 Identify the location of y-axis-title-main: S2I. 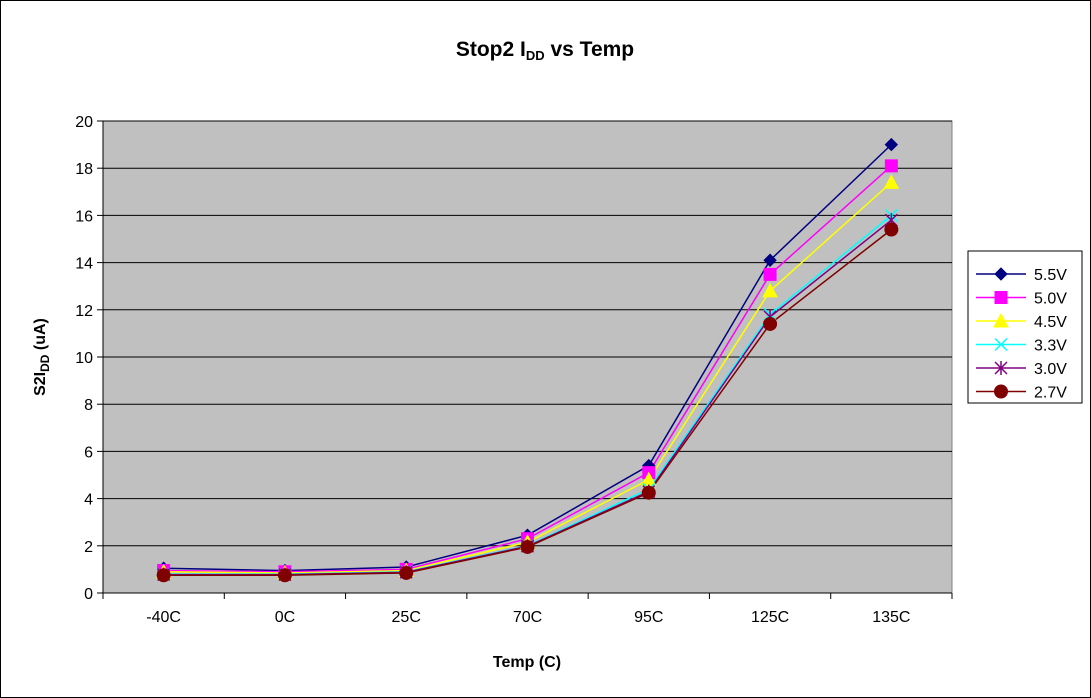
(40, 384).